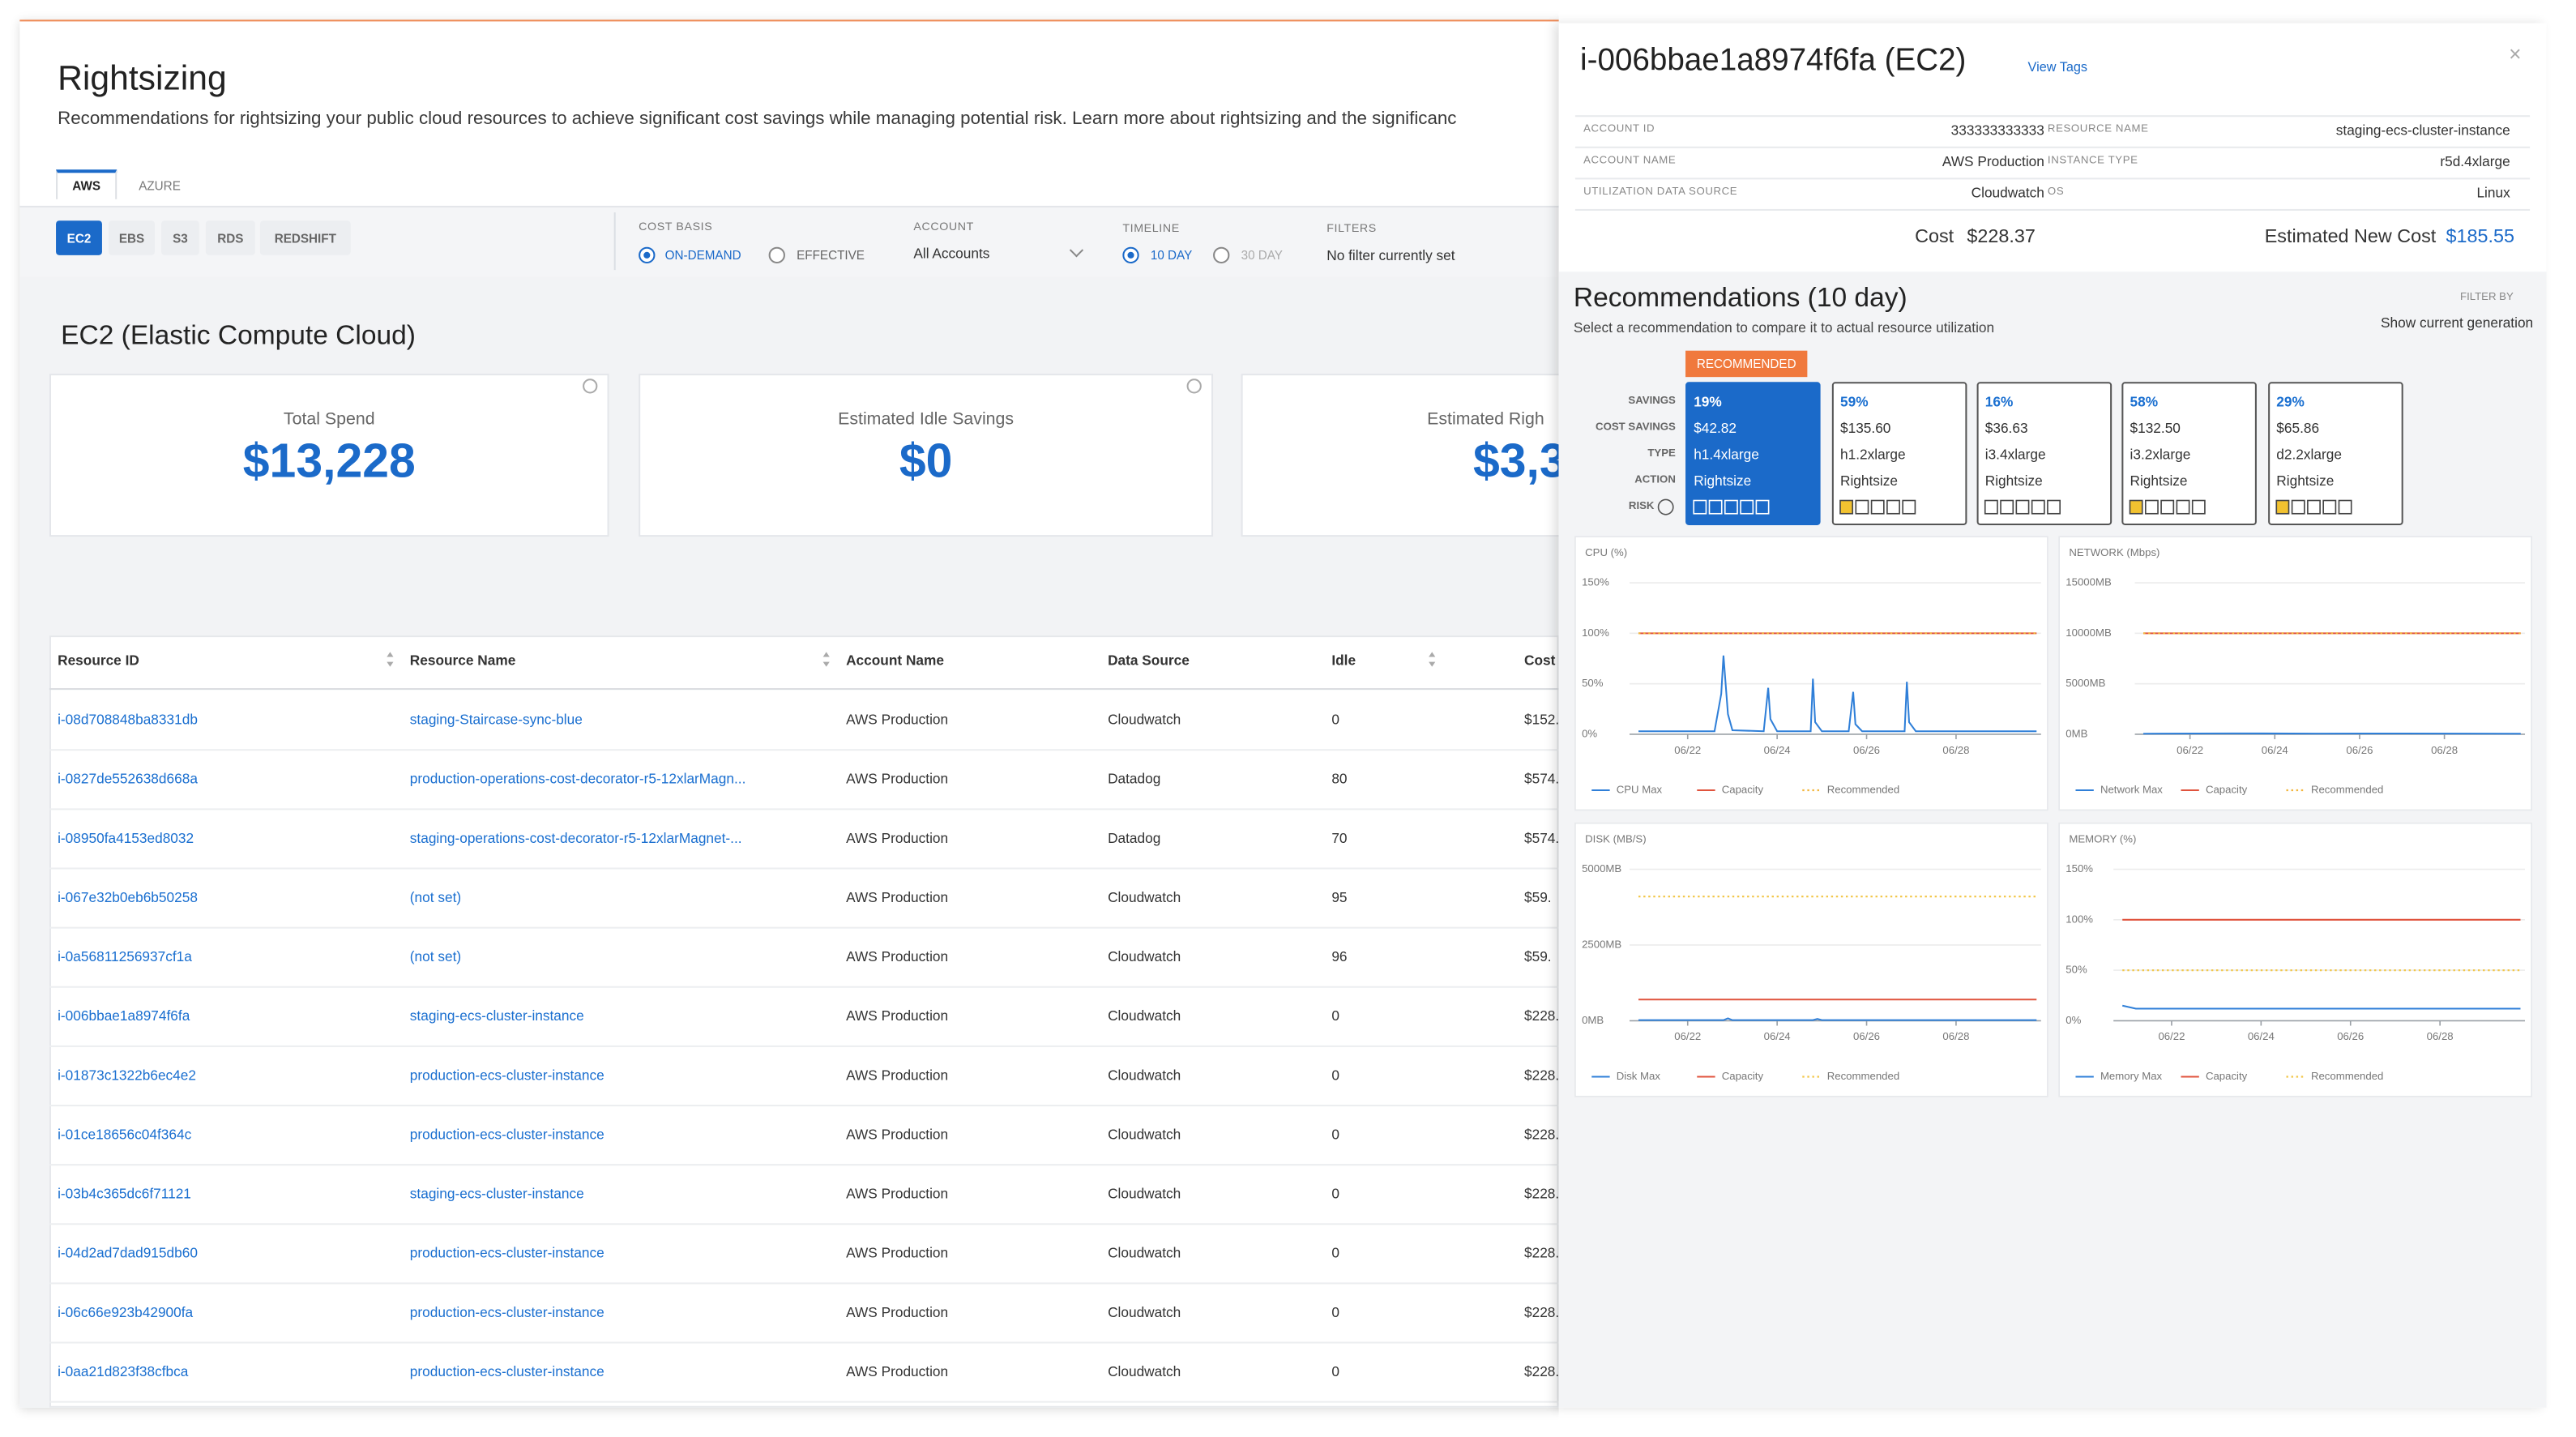 This screenshot has height=1437, width=2576. I want to click on option-cost-savings: $132.50, so click(2155, 428).